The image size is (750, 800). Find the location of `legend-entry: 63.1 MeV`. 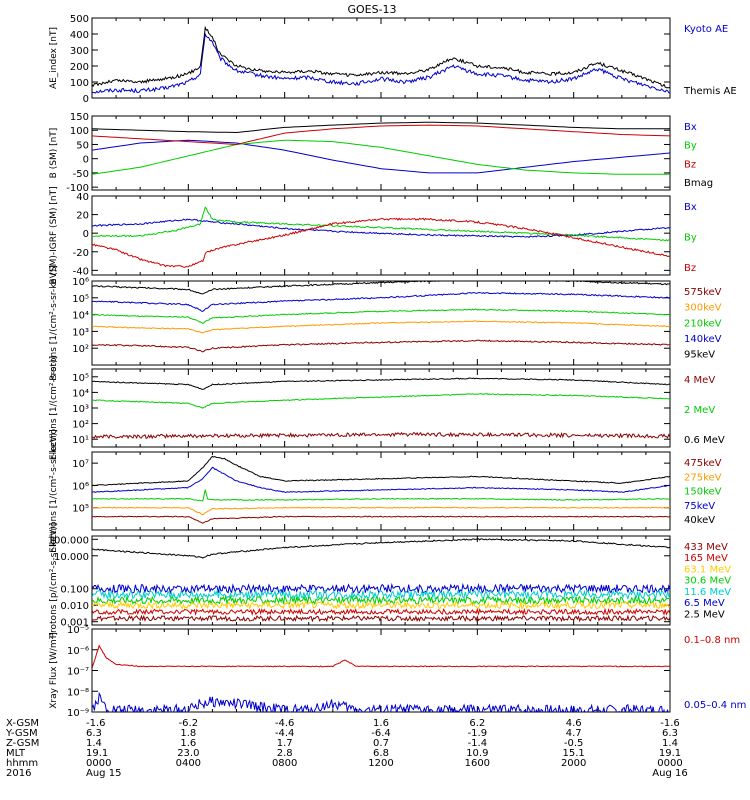

legend-entry: 63.1 MeV is located at coordinates (707, 569).